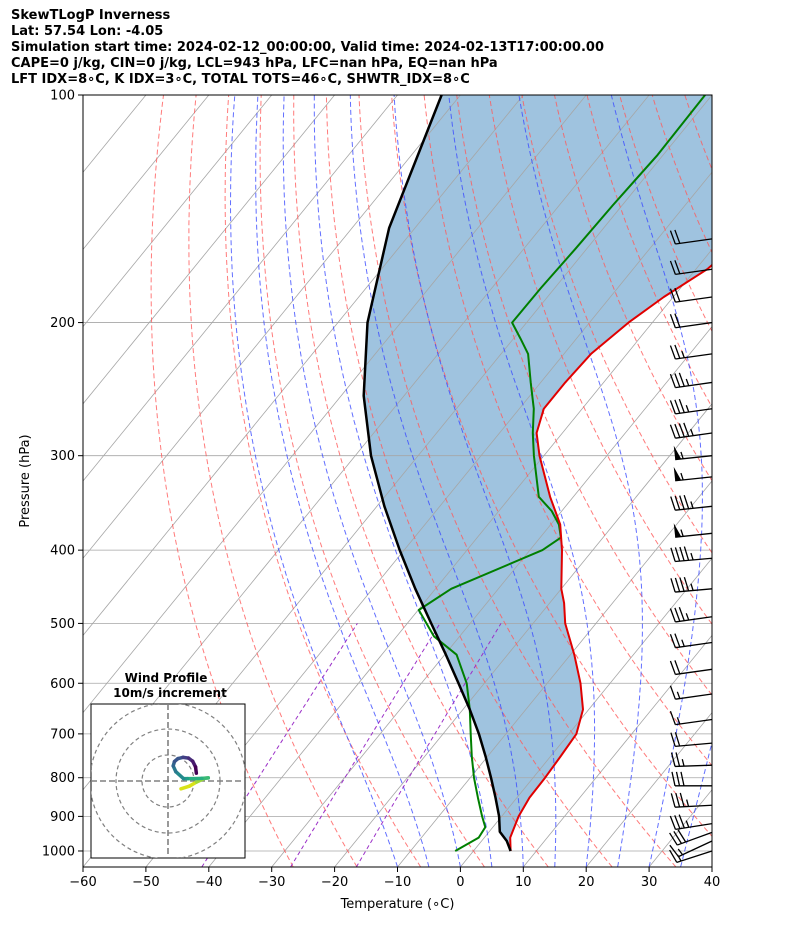 This screenshot has width=794, height=937. I want to click on title-latlon: Lat: 57.54 Lon: -4.05, so click(87, 31).